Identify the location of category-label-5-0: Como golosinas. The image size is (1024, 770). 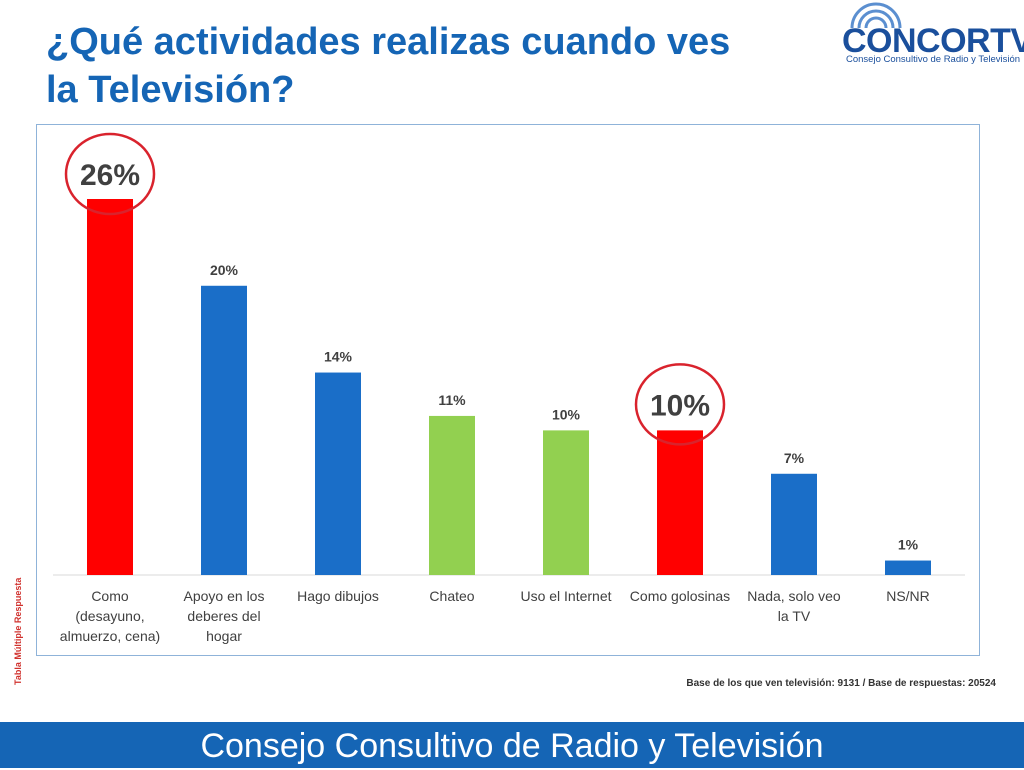
(680, 596).